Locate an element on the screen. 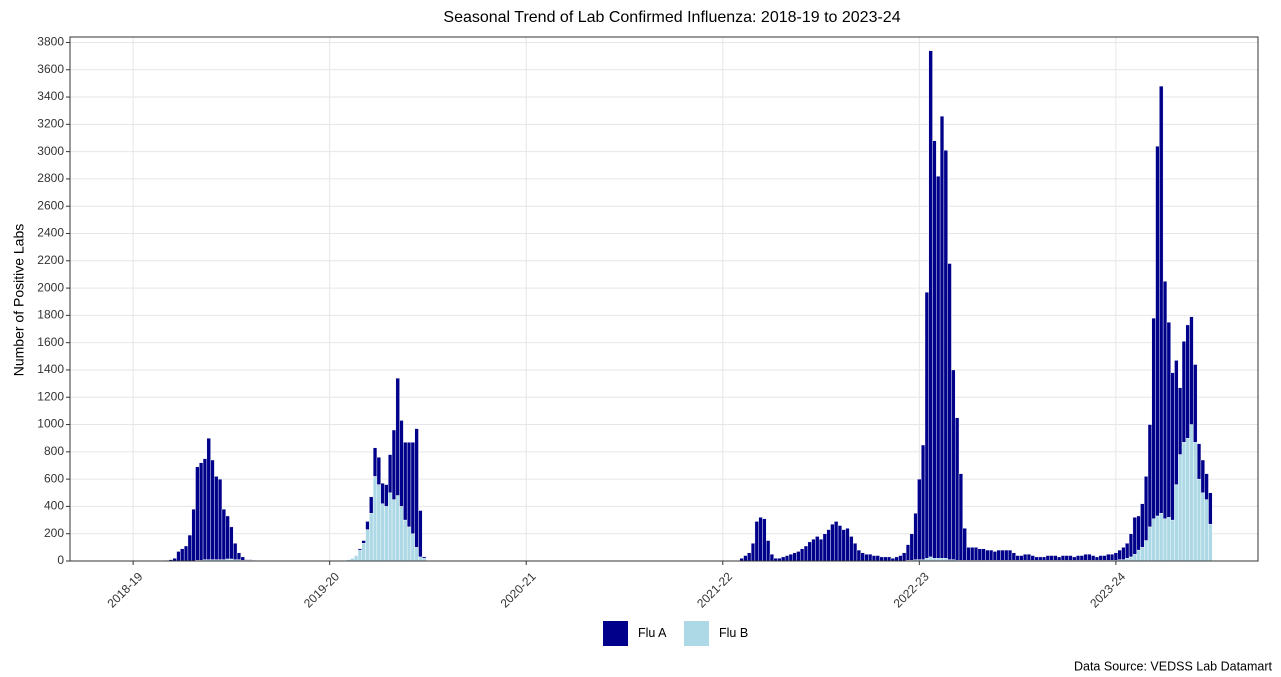  y-tick-label: 200 is located at coordinates (54, 533).